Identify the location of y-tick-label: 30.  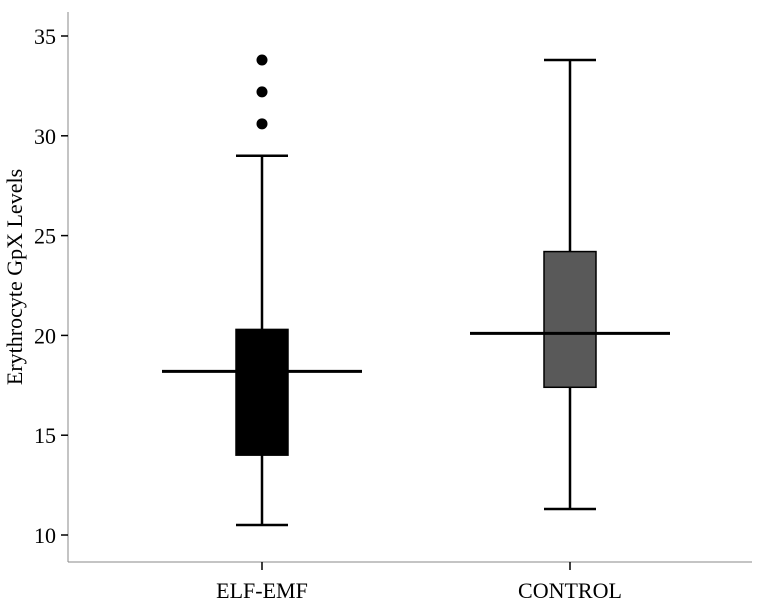
(45, 136).